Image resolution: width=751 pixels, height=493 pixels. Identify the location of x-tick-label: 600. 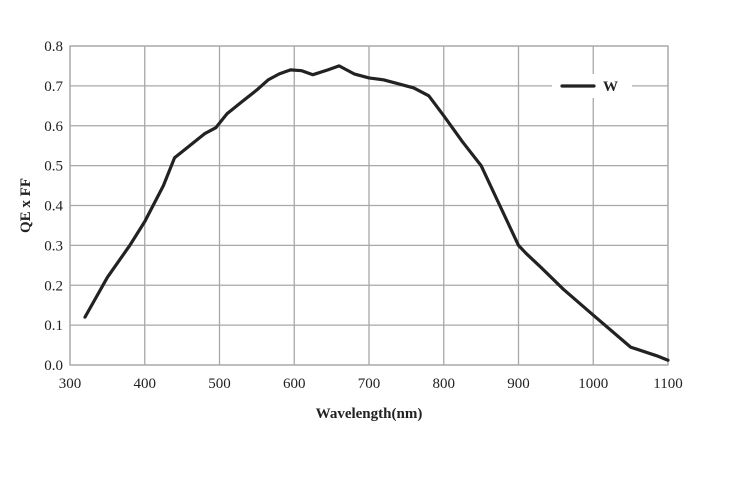
(294, 384).